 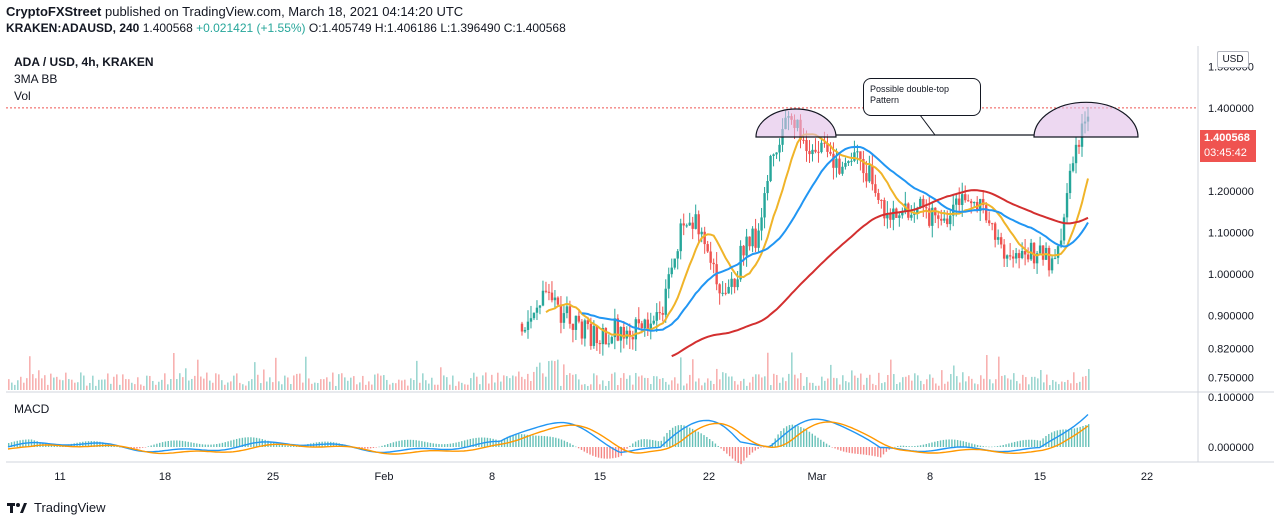 I want to click on y-tick-label: 0.820000, so click(x=1231, y=350).